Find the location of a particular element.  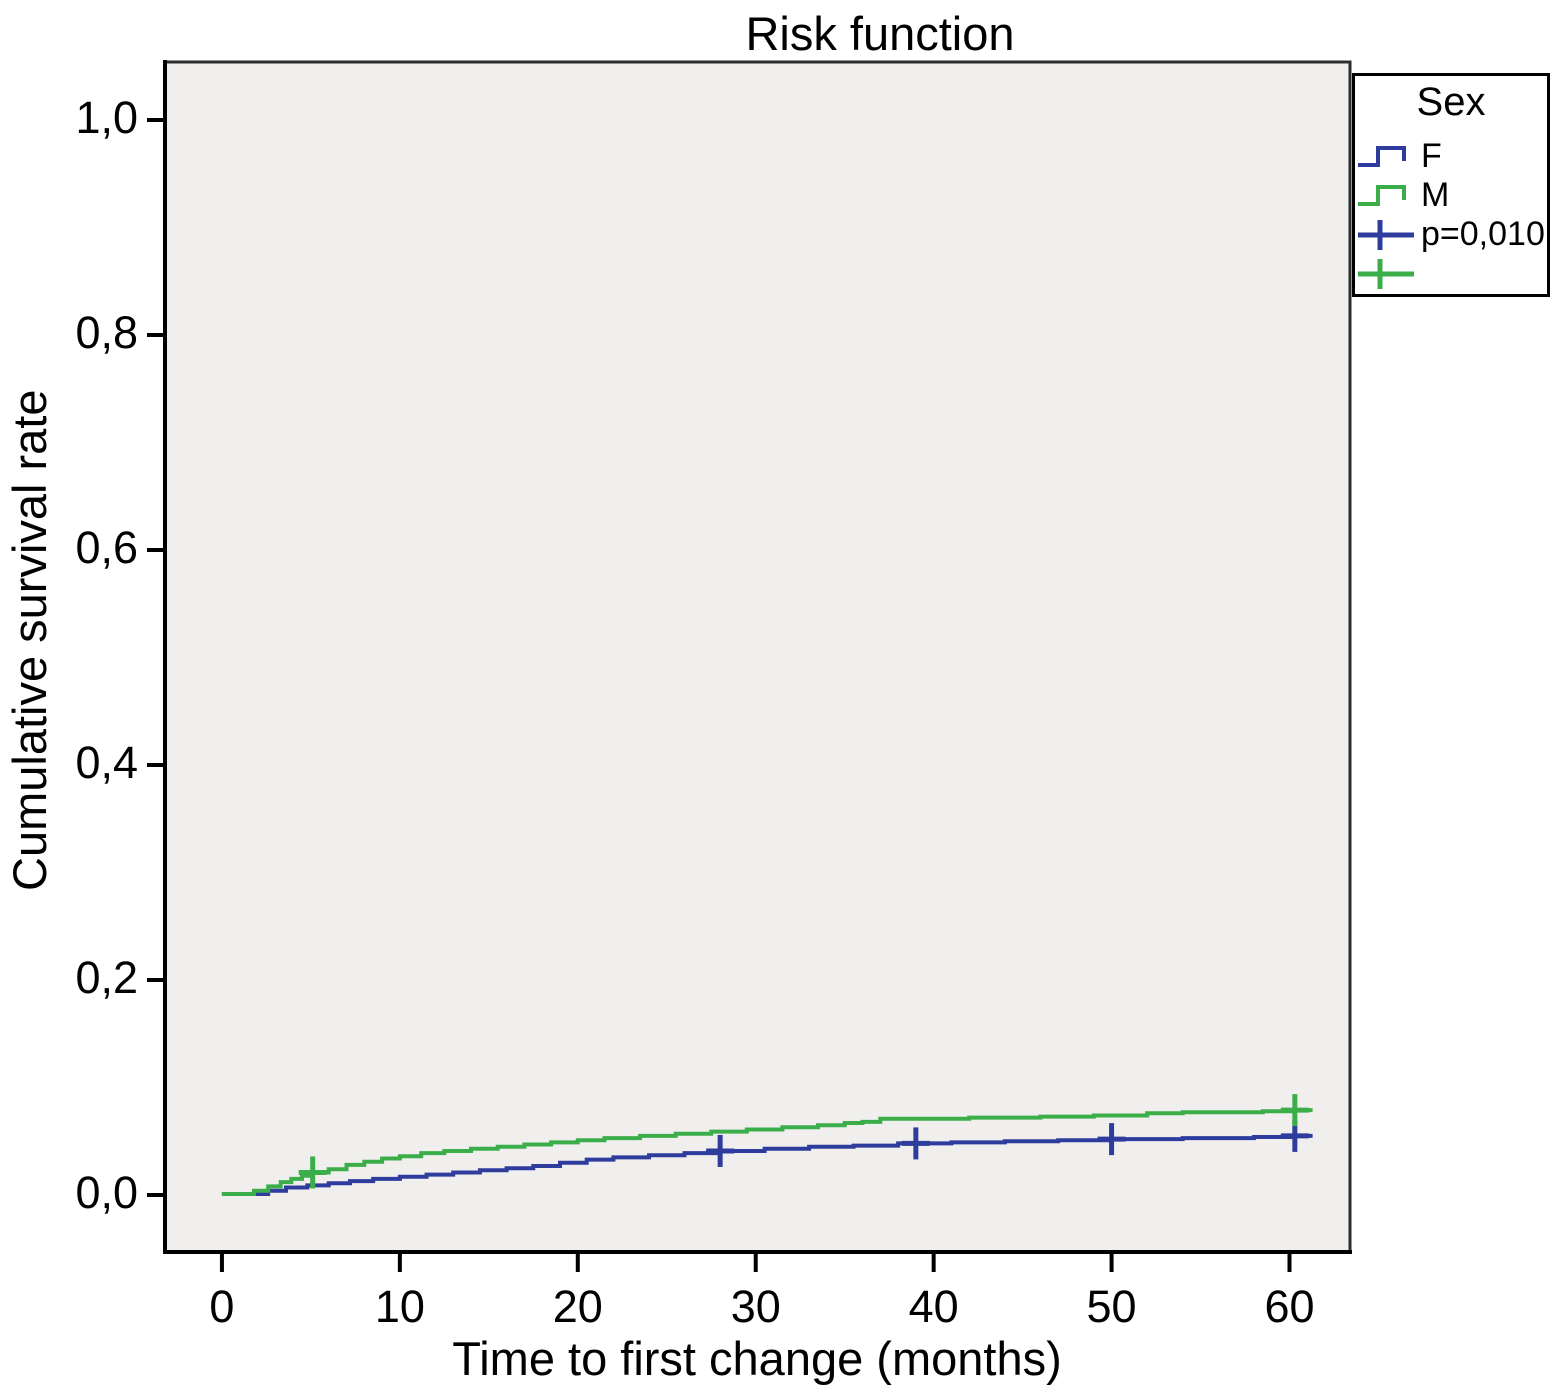

y-tick-label: 0,4 is located at coordinates (106, 762).